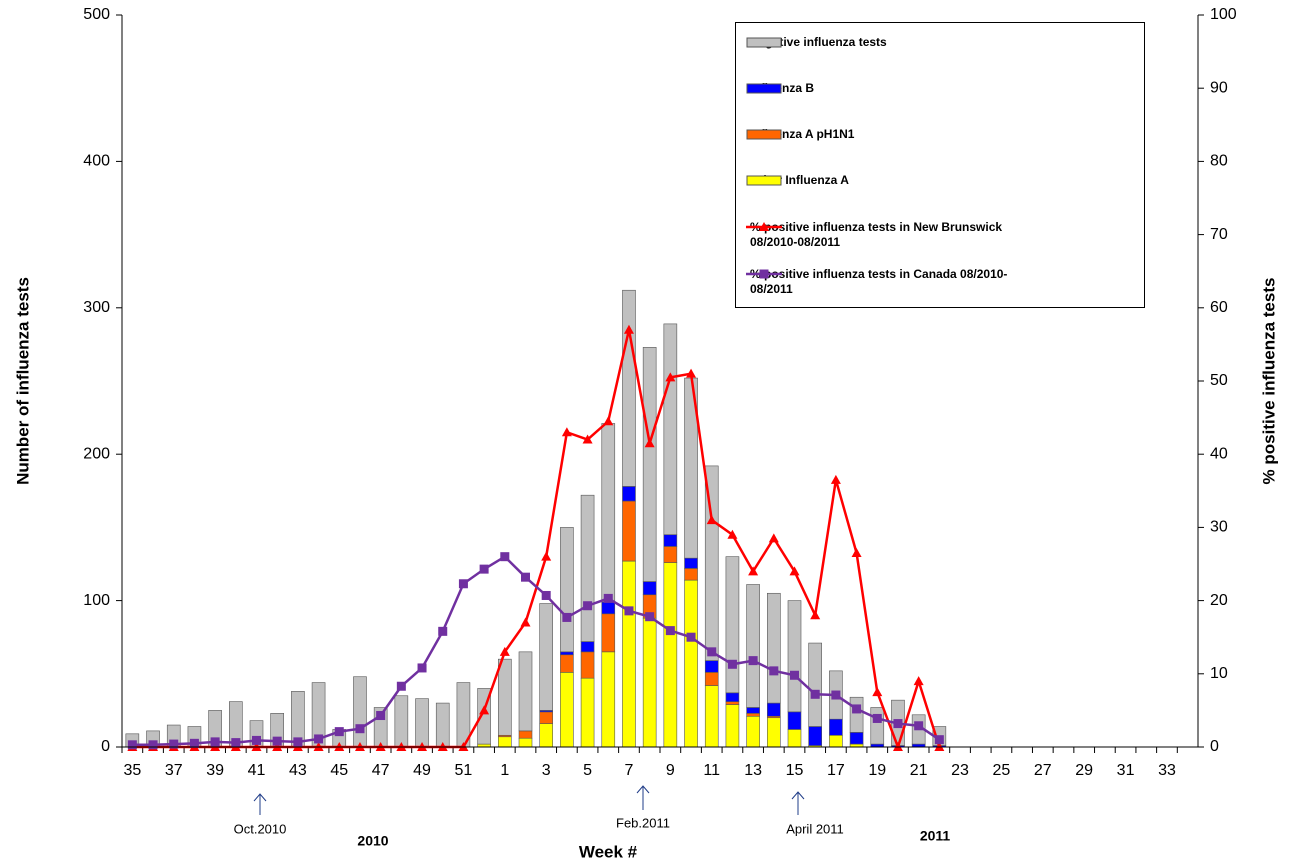  I want to click on legend-item: Influenza B, so click(943, 88).